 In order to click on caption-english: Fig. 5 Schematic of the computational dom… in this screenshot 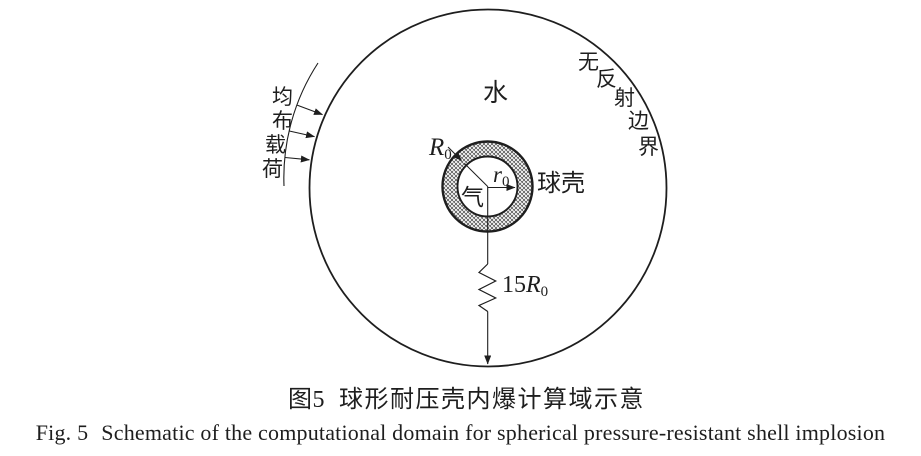, I will do `click(460, 433)`.